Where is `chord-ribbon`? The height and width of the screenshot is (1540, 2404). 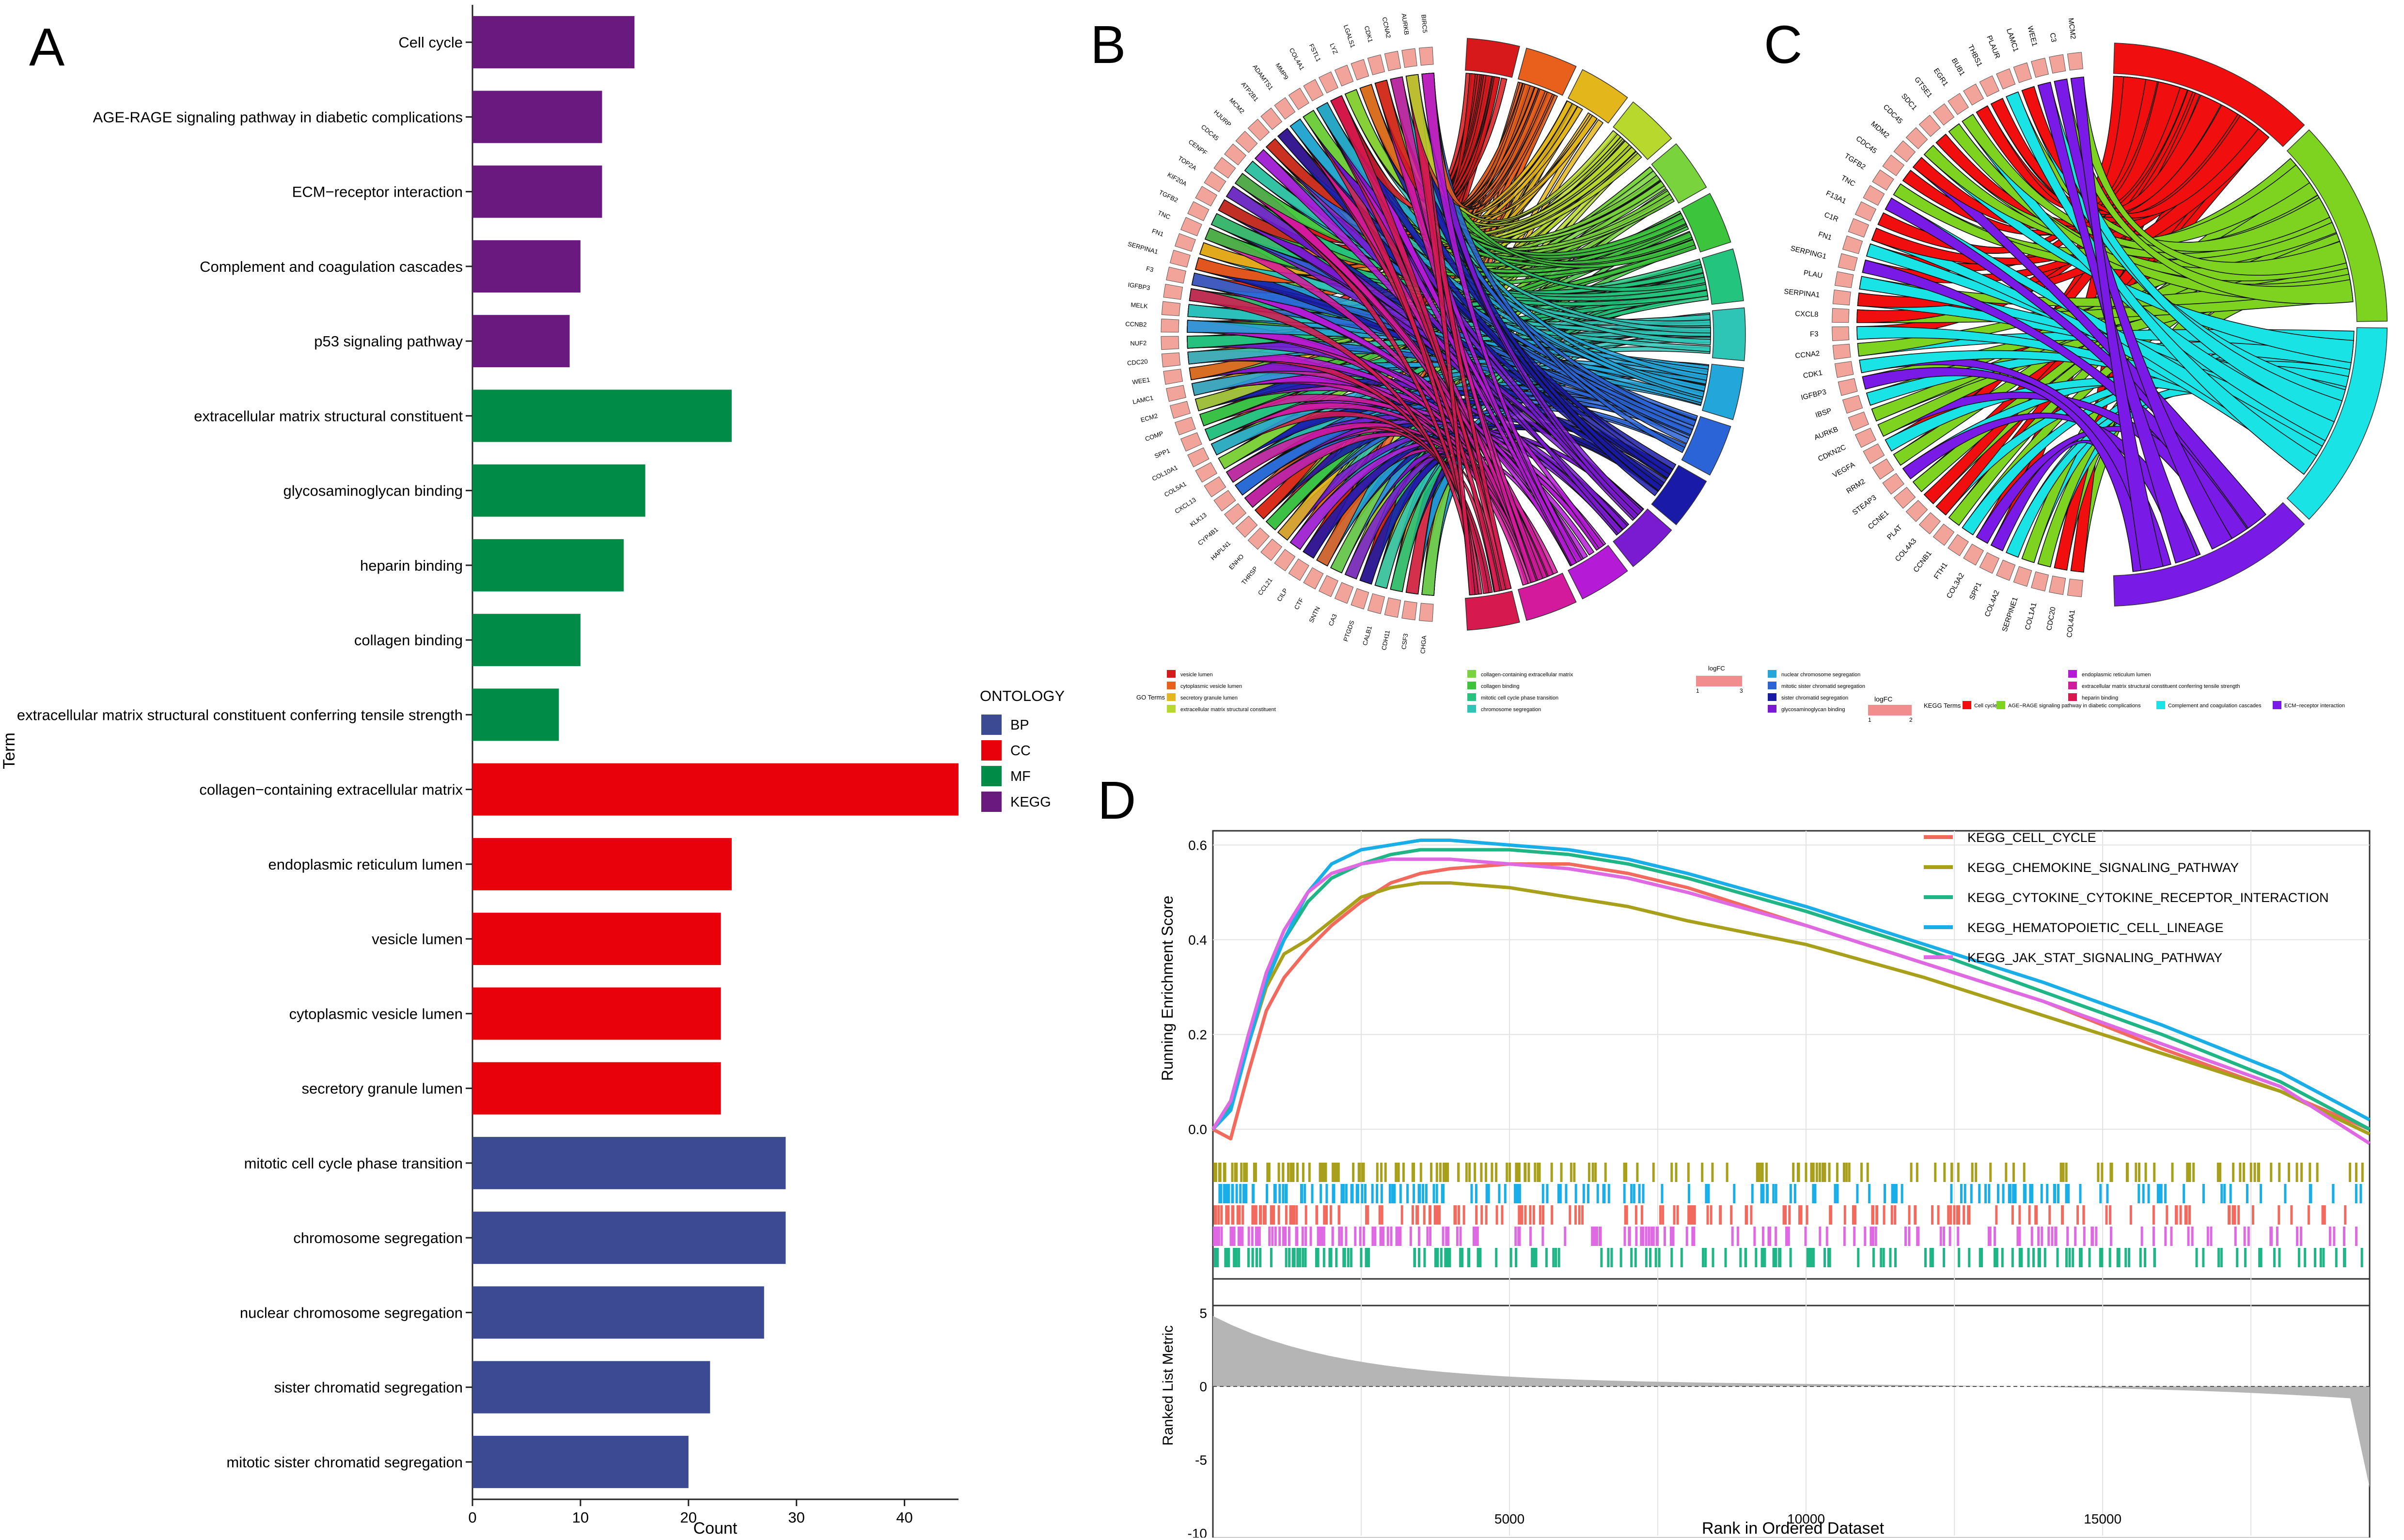 chord-ribbon is located at coordinates (1430, 349).